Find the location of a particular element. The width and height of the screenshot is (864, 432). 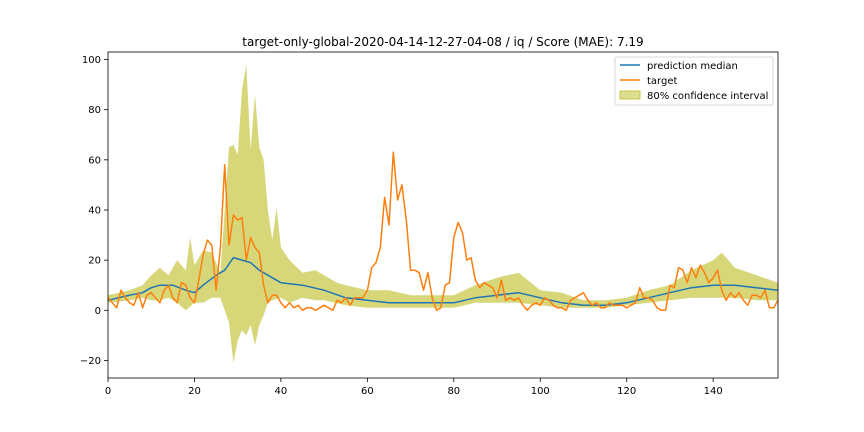

x-tick-label: 80 is located at coordinates (453, 391).